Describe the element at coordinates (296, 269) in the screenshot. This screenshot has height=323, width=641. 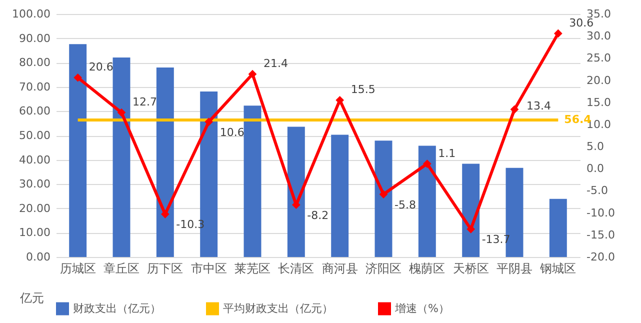
I see `x-tick-label: 长清区` at that location.